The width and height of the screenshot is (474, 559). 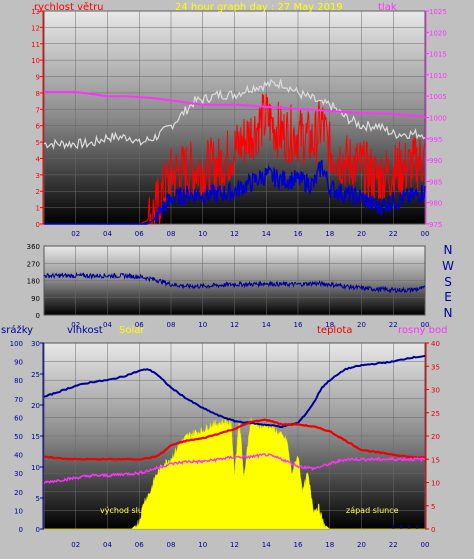 I want to click on pressure-tick-label: 985, so click(x=435, y=182).